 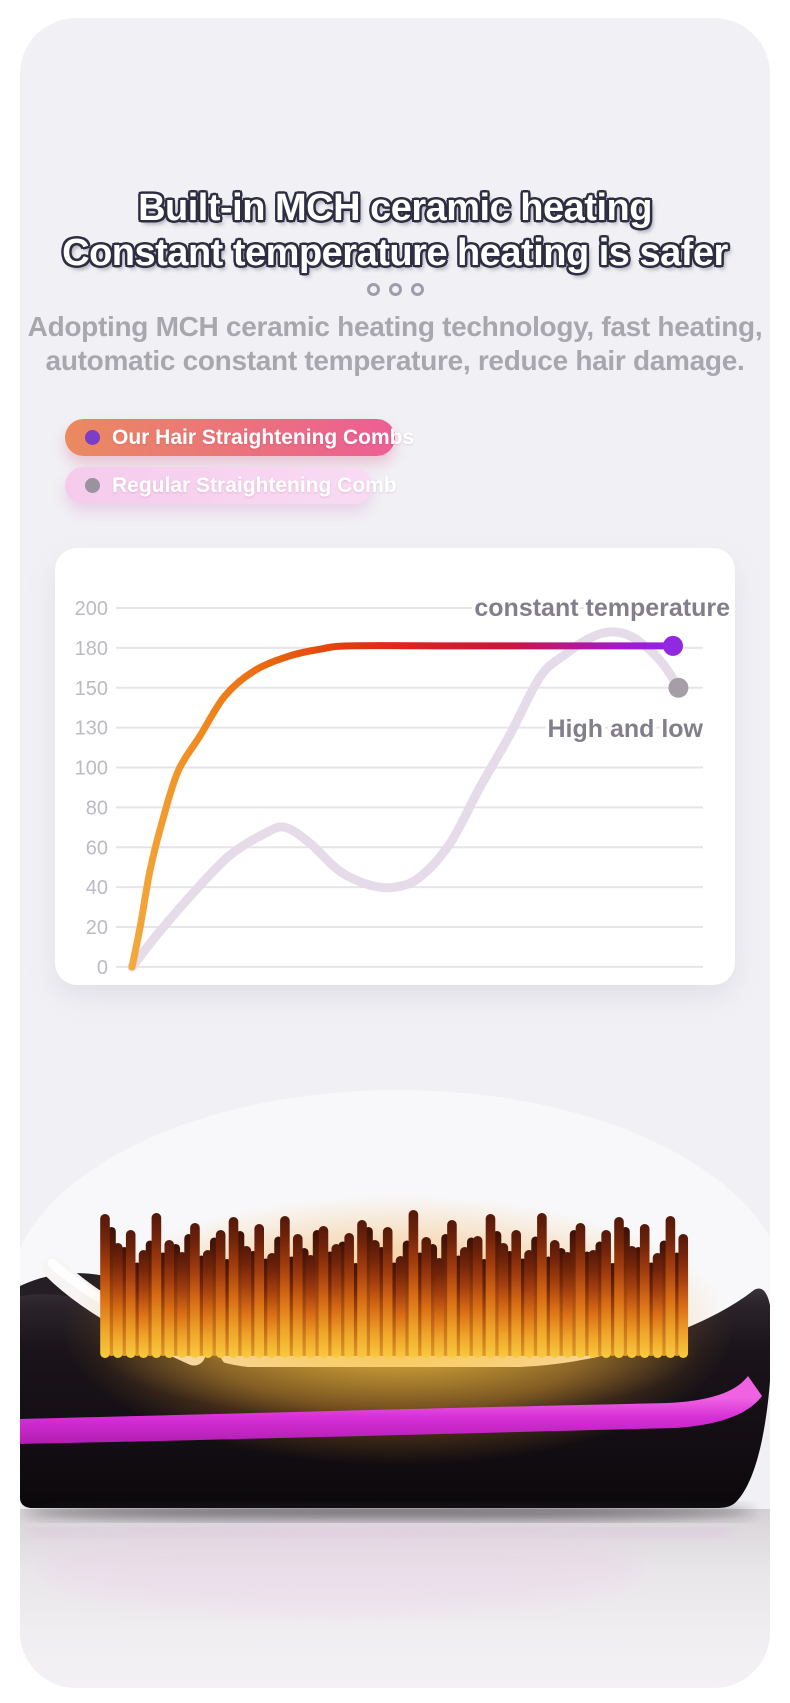 What do you see at coordinates (91, 609) in the screenshot?
I see `y-tick-label: 200` at bounding box center [91, 609].